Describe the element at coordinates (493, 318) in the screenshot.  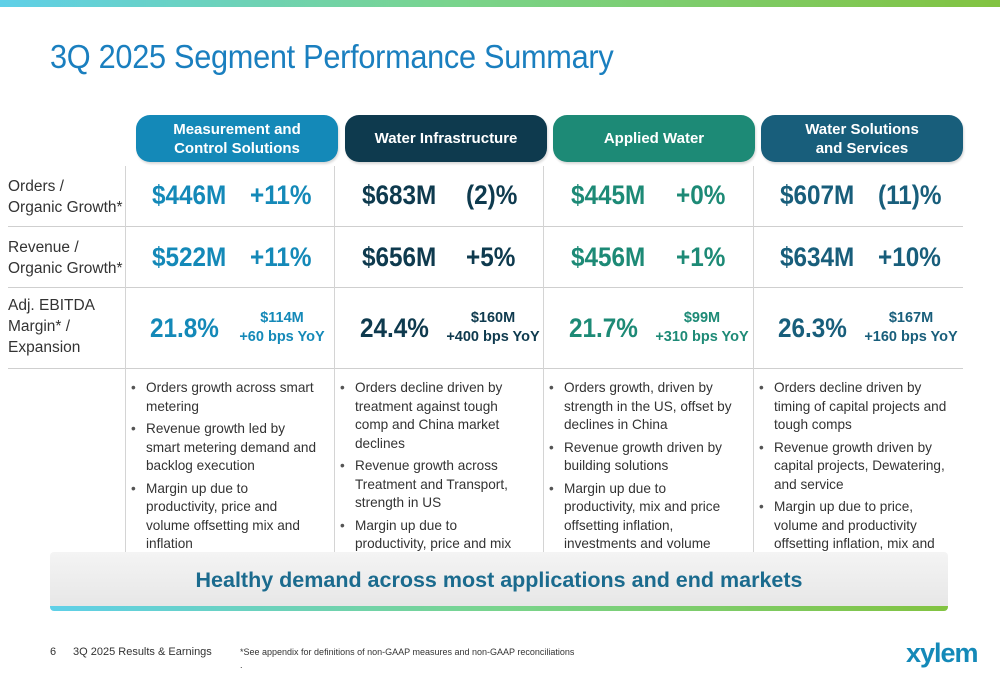
I see `ebitda-amount: $160M` at that location.